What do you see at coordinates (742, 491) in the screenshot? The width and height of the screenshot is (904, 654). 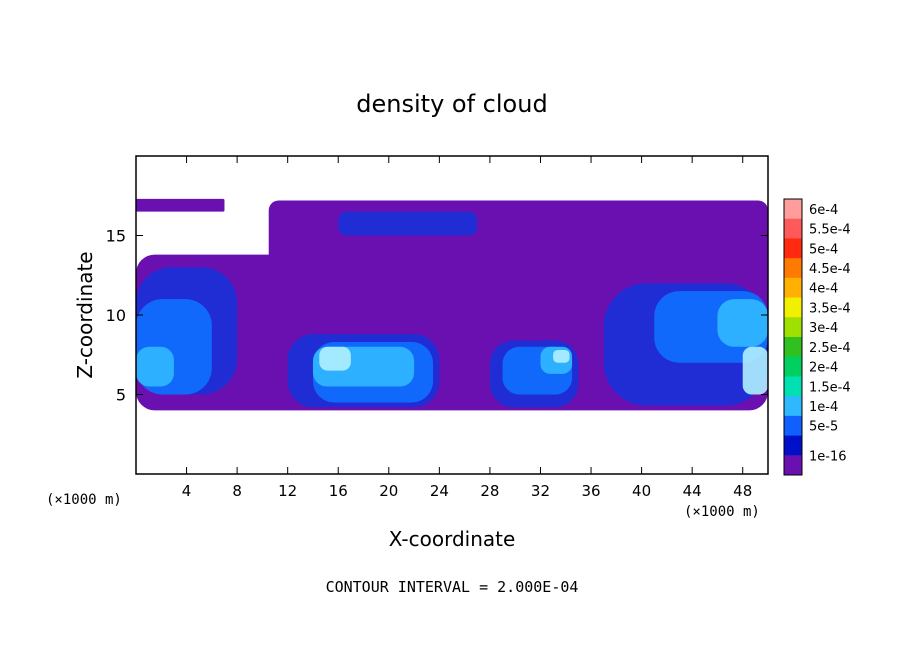 I see `x-tick-label-48: 48` at bounding box center [742, 491].